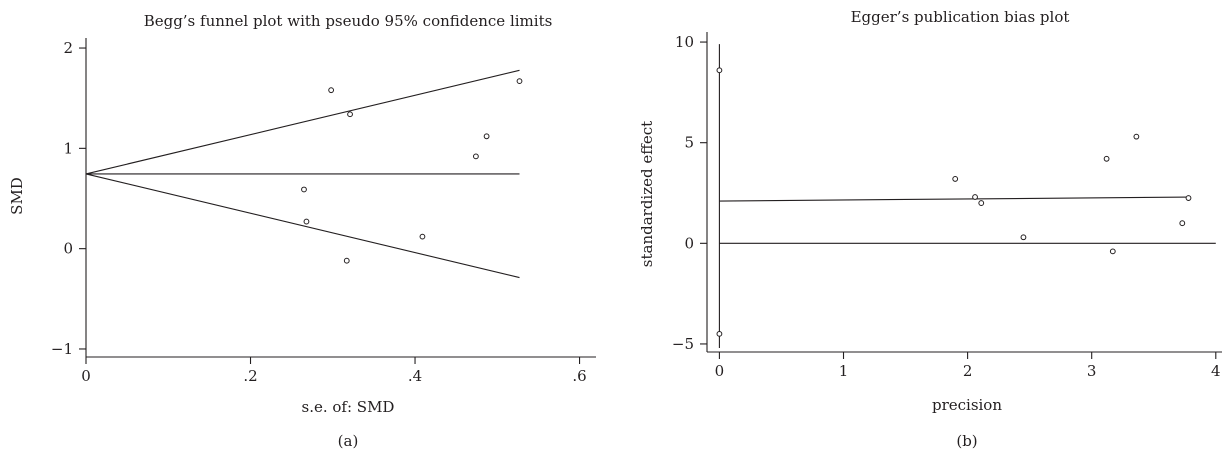 Image resolution: width=1231 pixels, height=459 pixels. I want to click on panel-a-y-tick-label: 2, so click(68, 48).